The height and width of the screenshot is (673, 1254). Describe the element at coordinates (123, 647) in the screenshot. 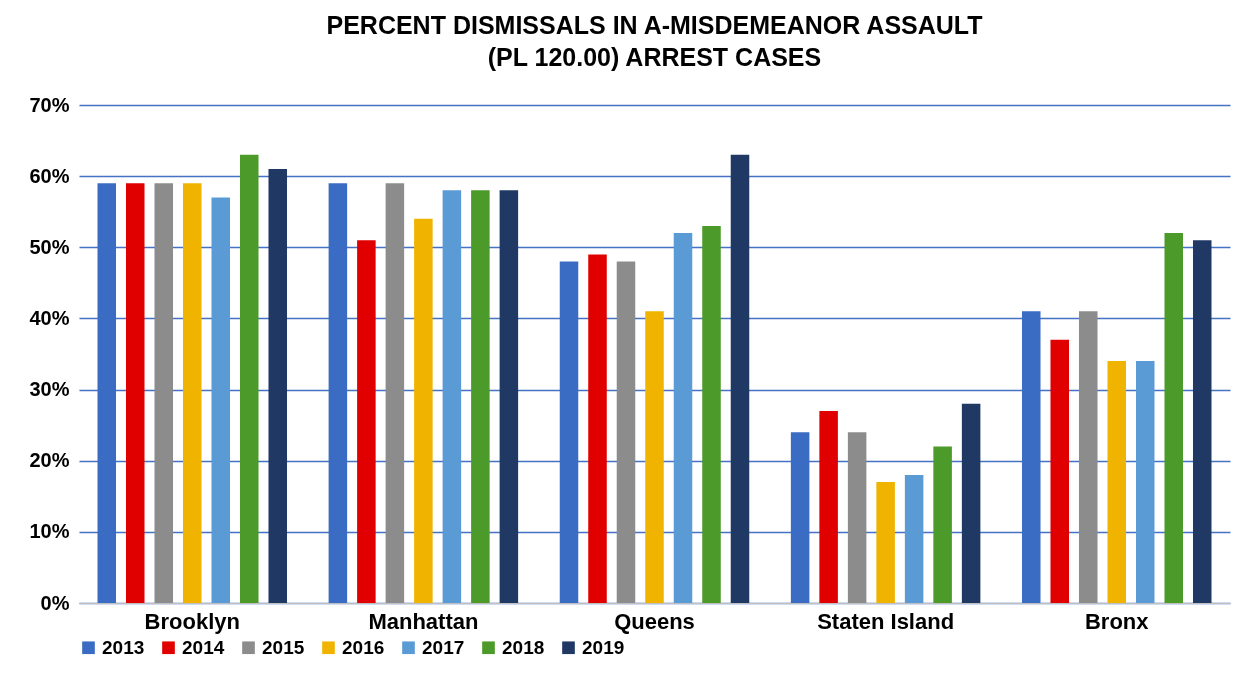

I see `legend-label: 2013` at that location.